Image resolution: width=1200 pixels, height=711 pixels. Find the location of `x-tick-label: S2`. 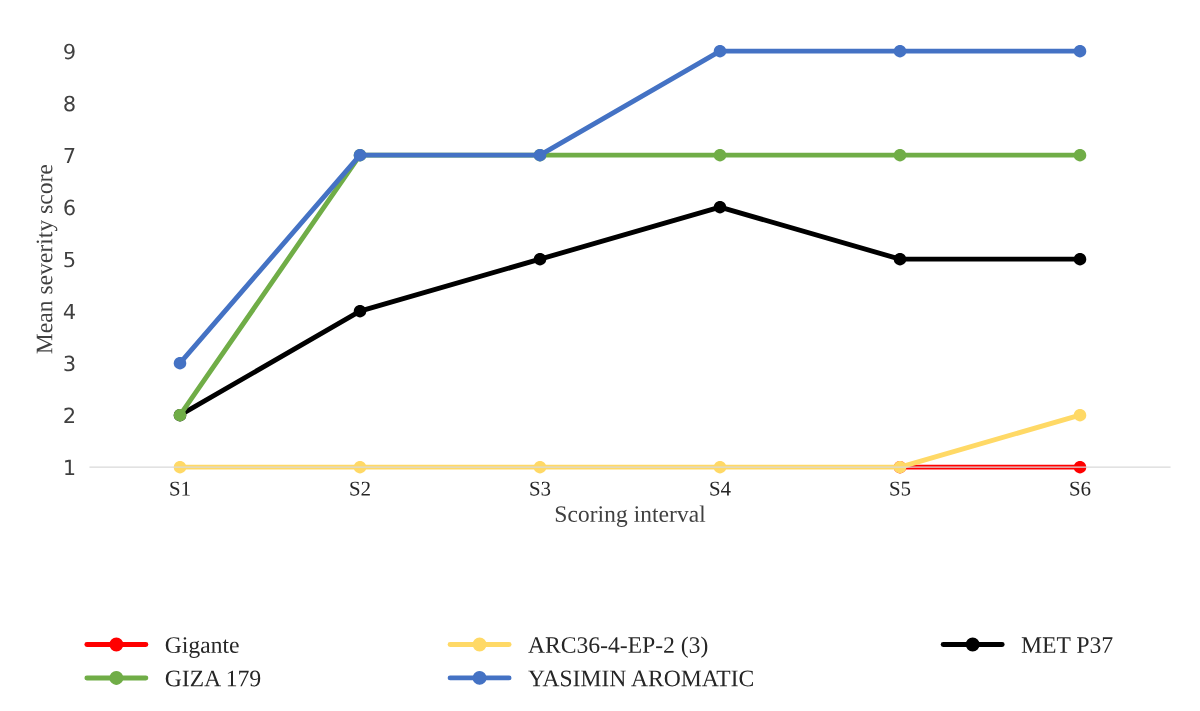

x-tick-label: S2 is located at coordinates (360, 488).